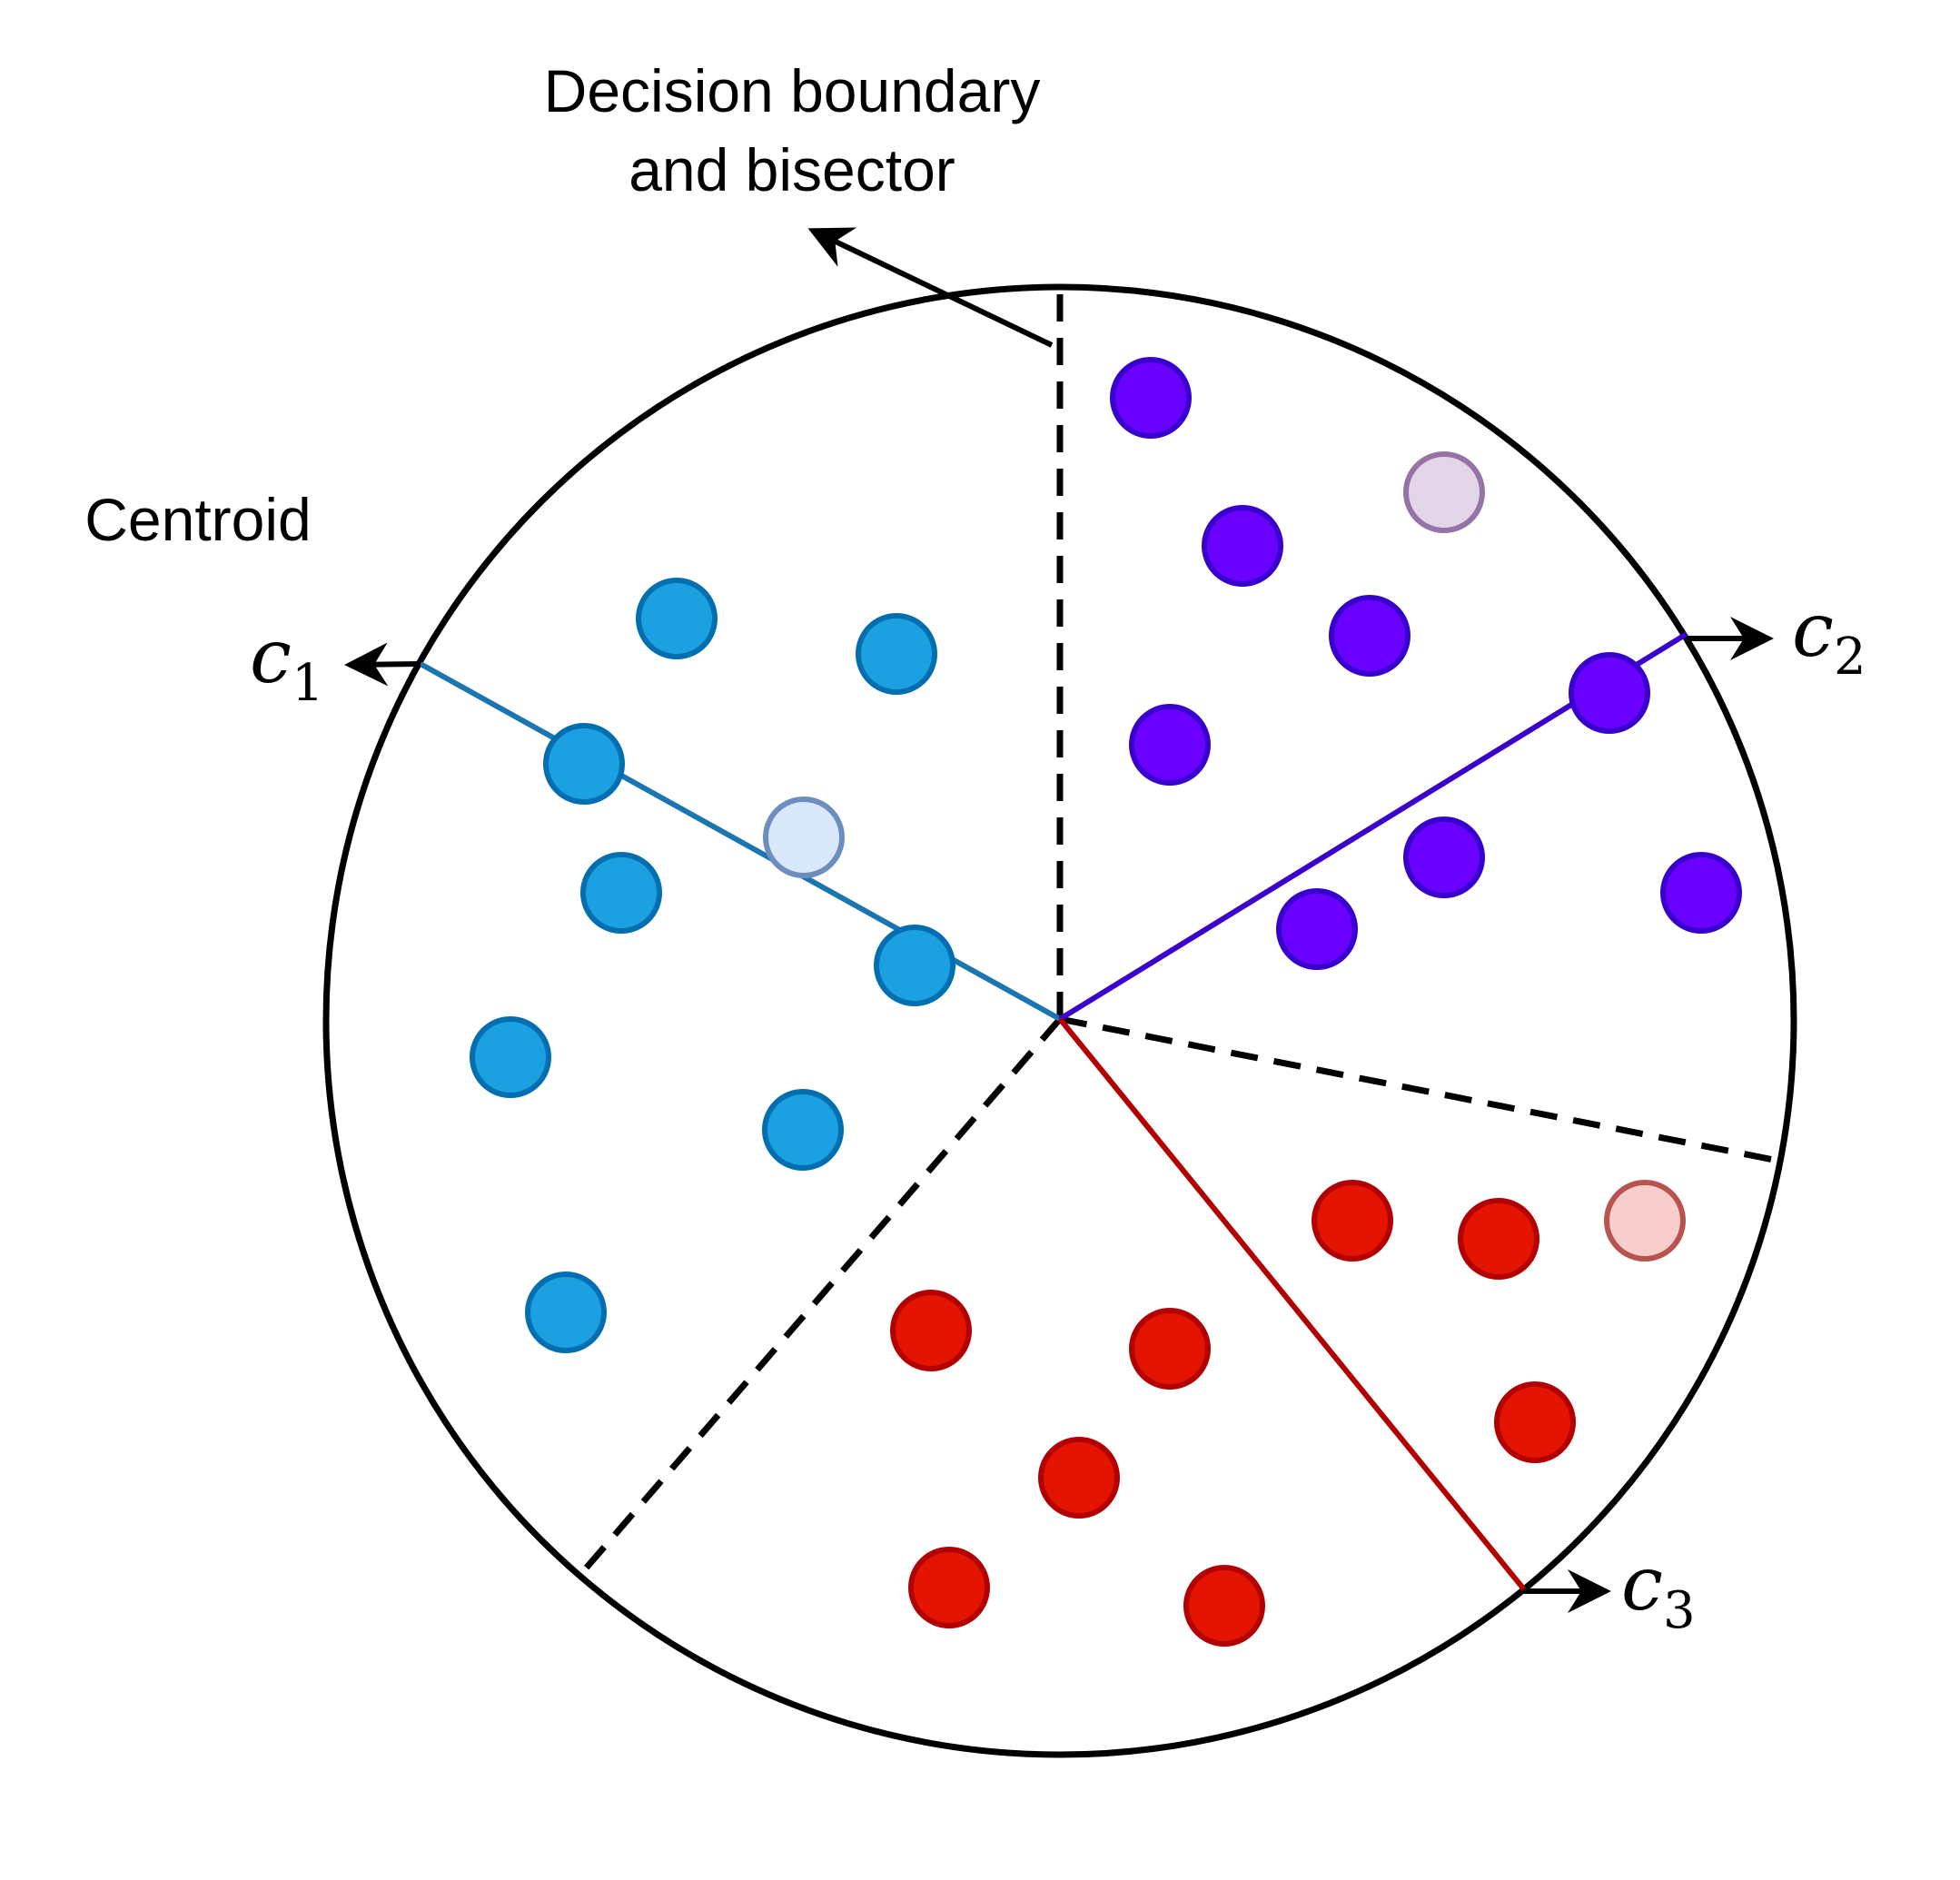 Image resolution: width=1960 pixels, height=1880 pixels. Describe the element at coordinates (197, 519) in the screenshot. I see `centroid-label: Centroid` at that location.